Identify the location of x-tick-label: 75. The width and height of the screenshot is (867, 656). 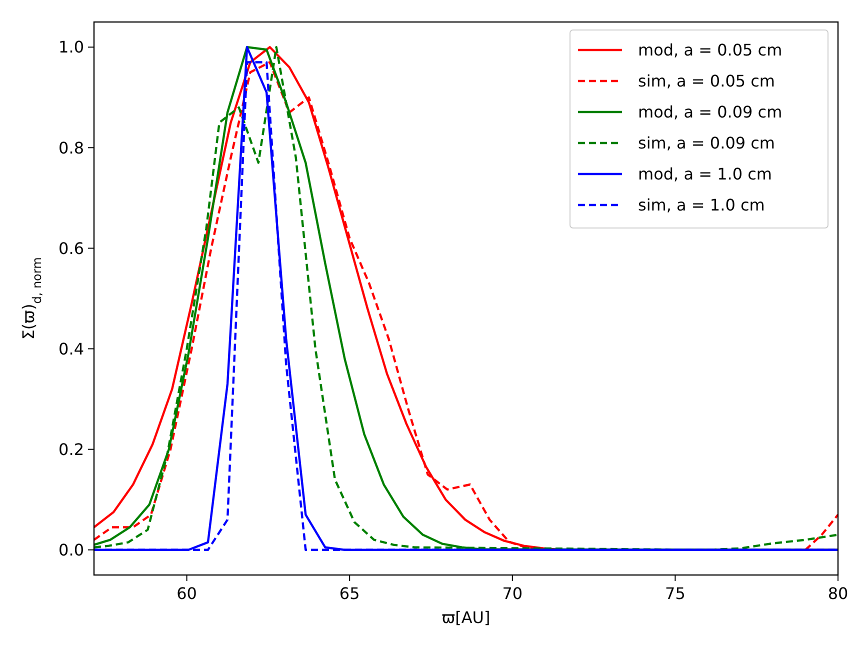
(675, 593).